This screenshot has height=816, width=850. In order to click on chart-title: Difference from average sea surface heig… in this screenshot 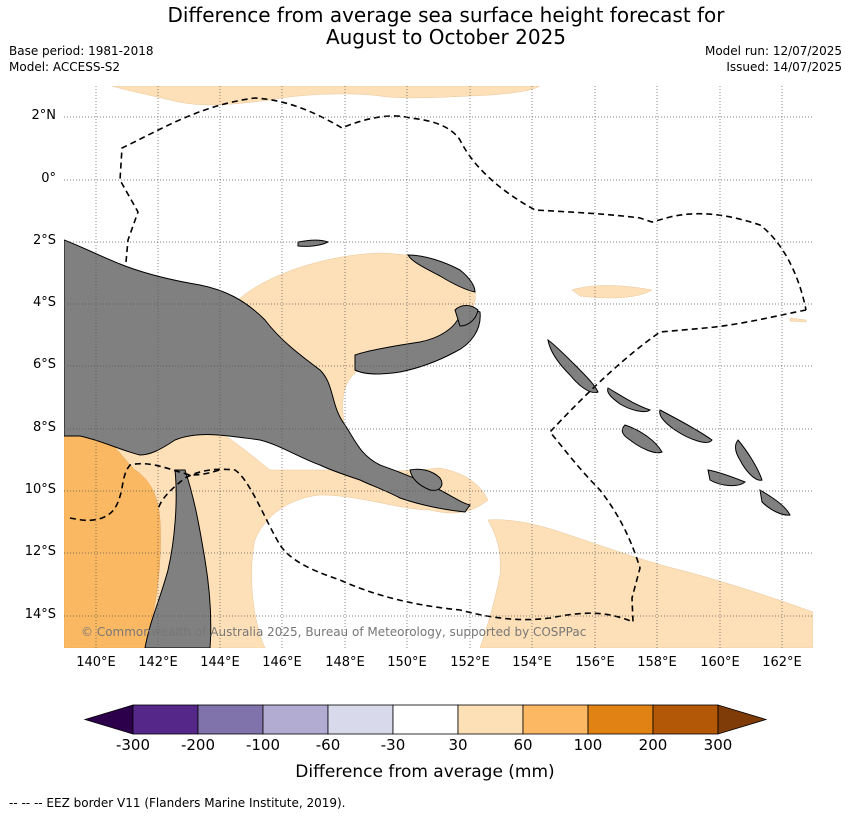, I will do `click(425, 26)`.